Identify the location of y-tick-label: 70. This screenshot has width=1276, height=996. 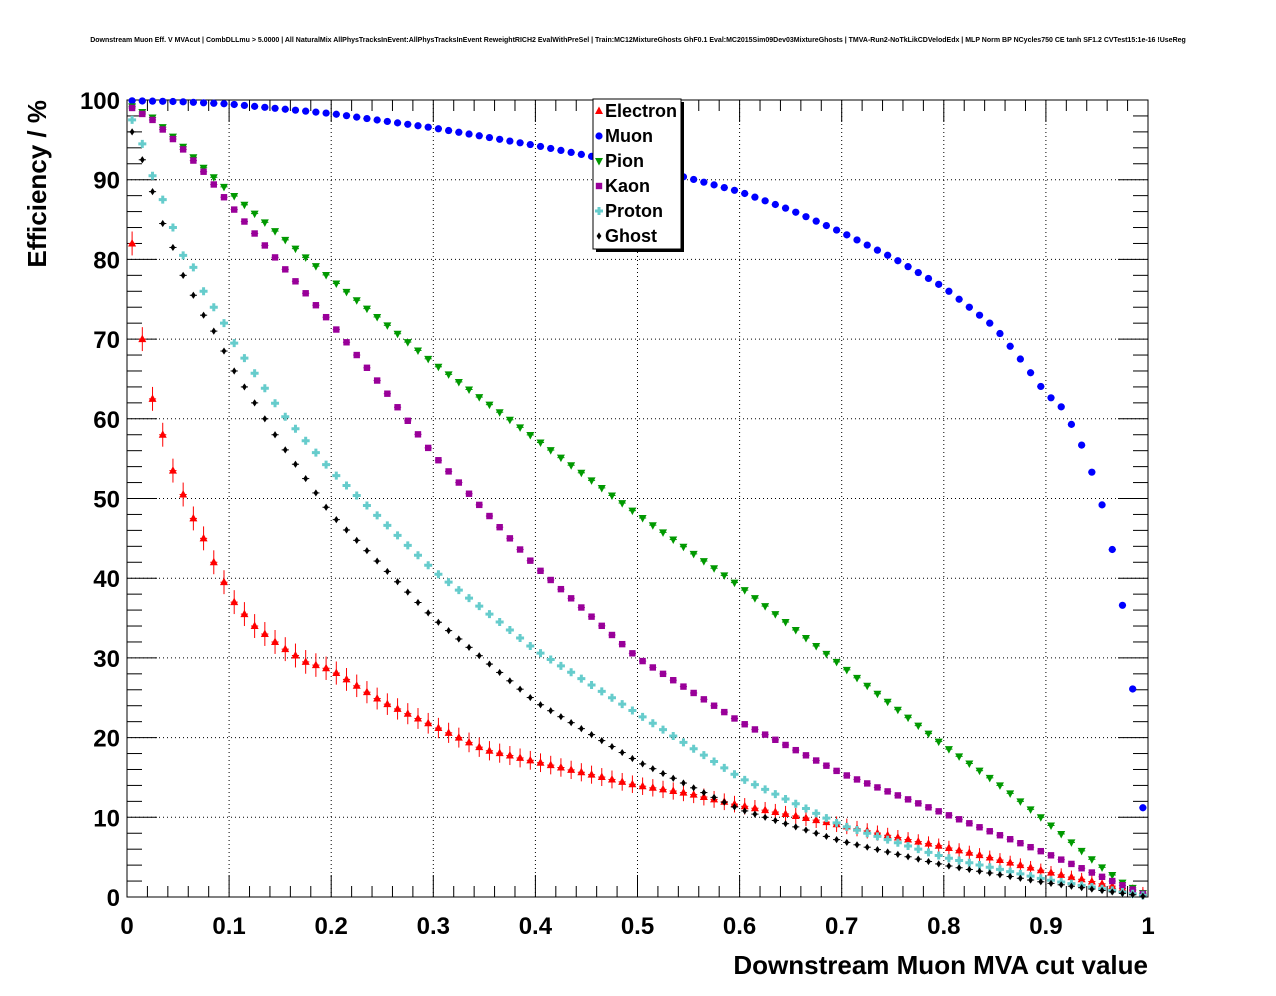
(106, 340).